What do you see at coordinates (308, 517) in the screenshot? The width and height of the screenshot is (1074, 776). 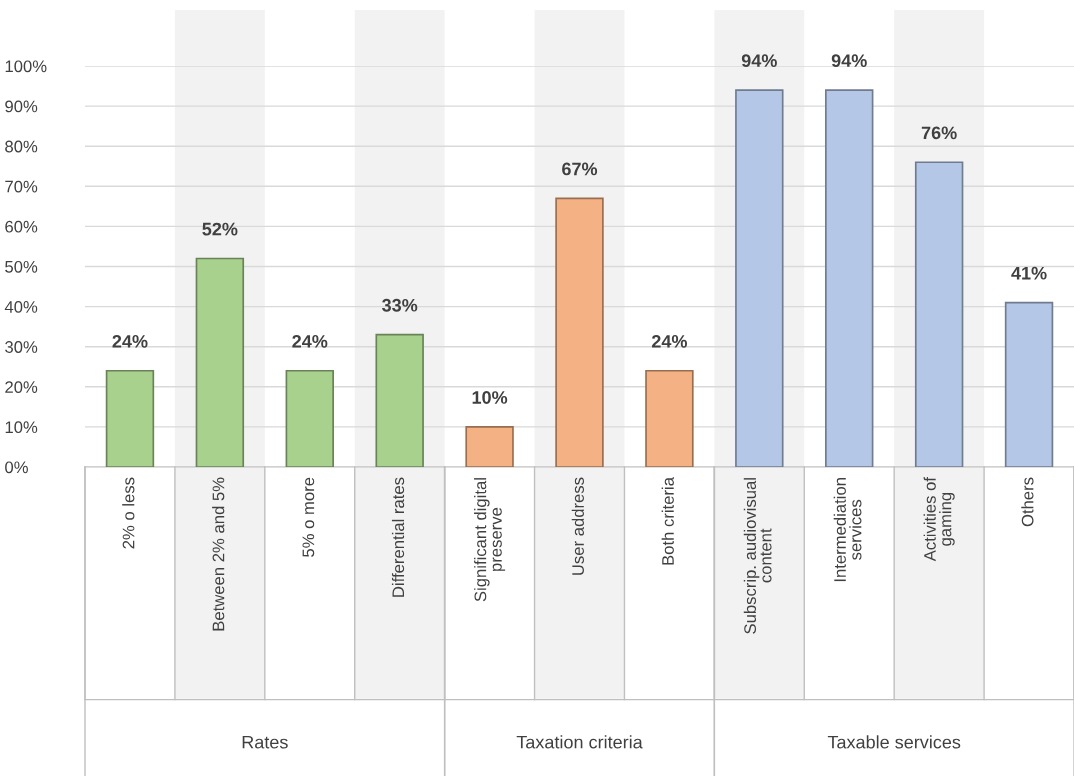 I see `x-tick-label: 5% o more` at bounding box center [308, 517].